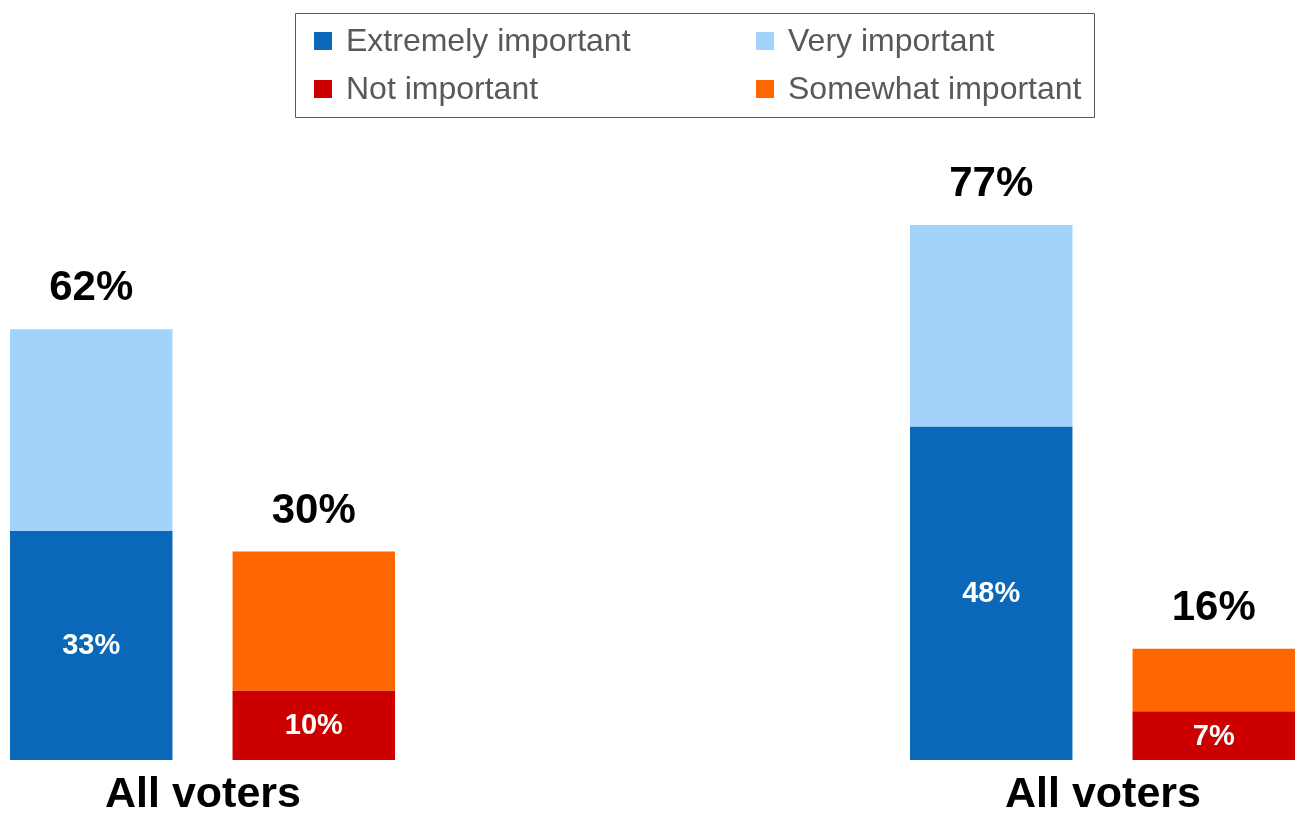  Describe the element at coordinates (313, 508) in the screenshot. I see `total-label: 30%` at that location.